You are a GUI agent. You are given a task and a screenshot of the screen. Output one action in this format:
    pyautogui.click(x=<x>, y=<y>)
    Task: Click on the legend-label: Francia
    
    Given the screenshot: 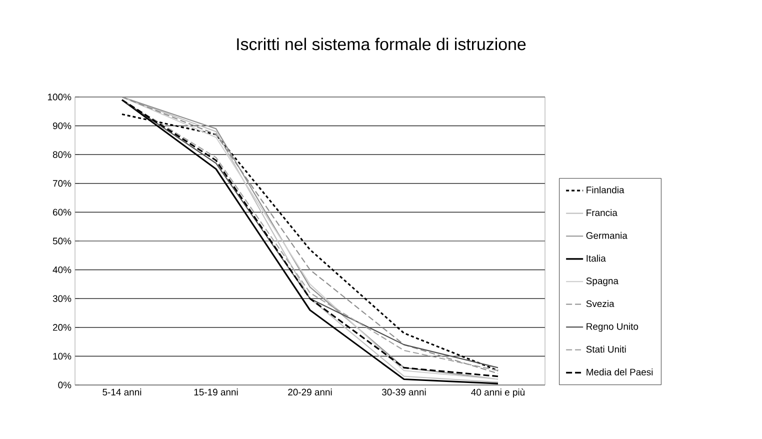 What is the action you would take?
    pyautogui.click(x=602, y=212)
    